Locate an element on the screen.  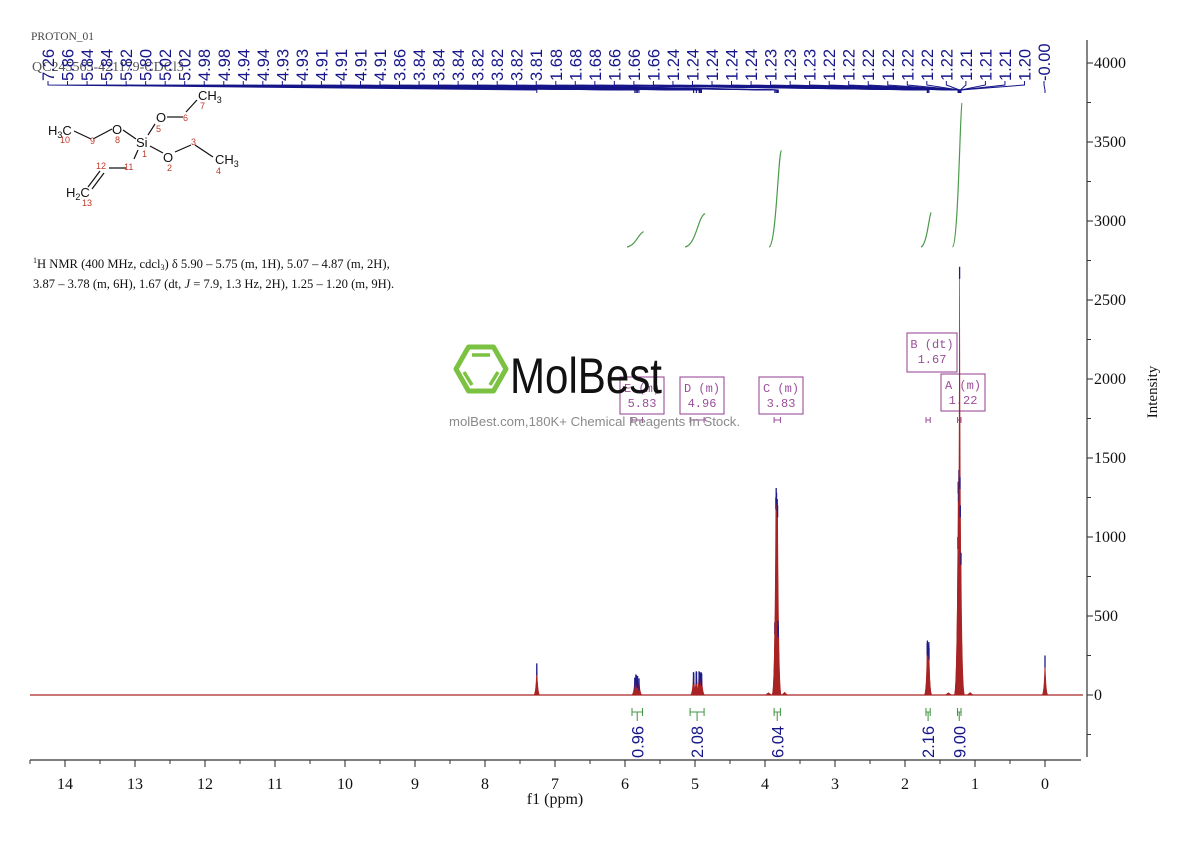
y-axis-title: Intensity is located at coordinates (1153, 391).